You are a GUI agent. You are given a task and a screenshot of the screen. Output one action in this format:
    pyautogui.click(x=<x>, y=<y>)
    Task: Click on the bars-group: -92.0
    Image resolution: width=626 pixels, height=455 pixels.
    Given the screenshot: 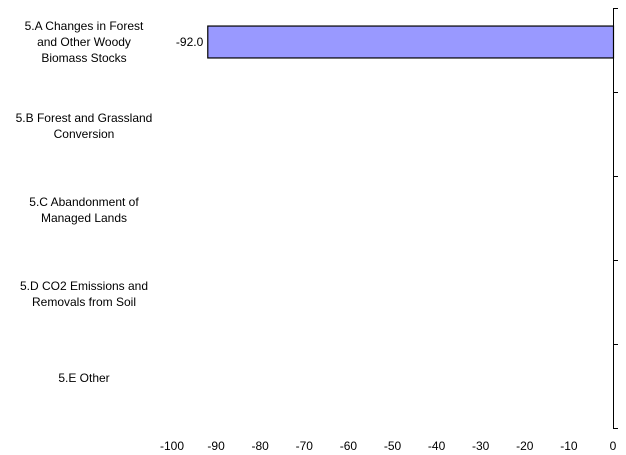 What is the action you would take?
    pyautogui.click(x=395, y=42)
    